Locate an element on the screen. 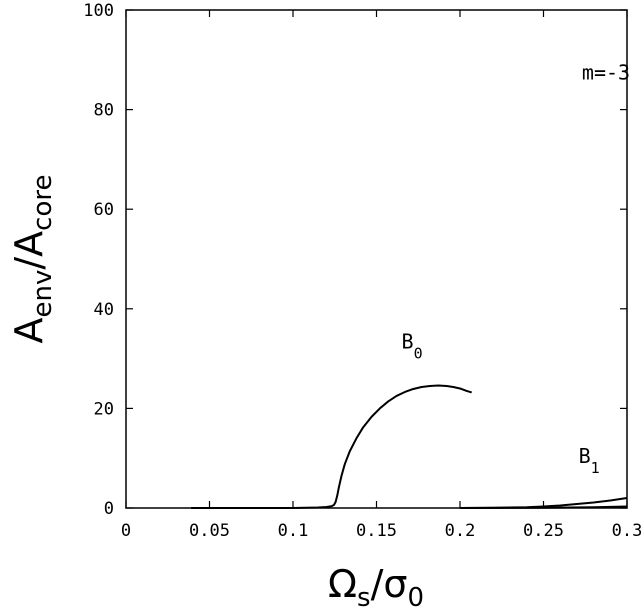 This screenshot has width=642, height=610. x-tick-label: 0.1 is located at coordinates (293, 531).